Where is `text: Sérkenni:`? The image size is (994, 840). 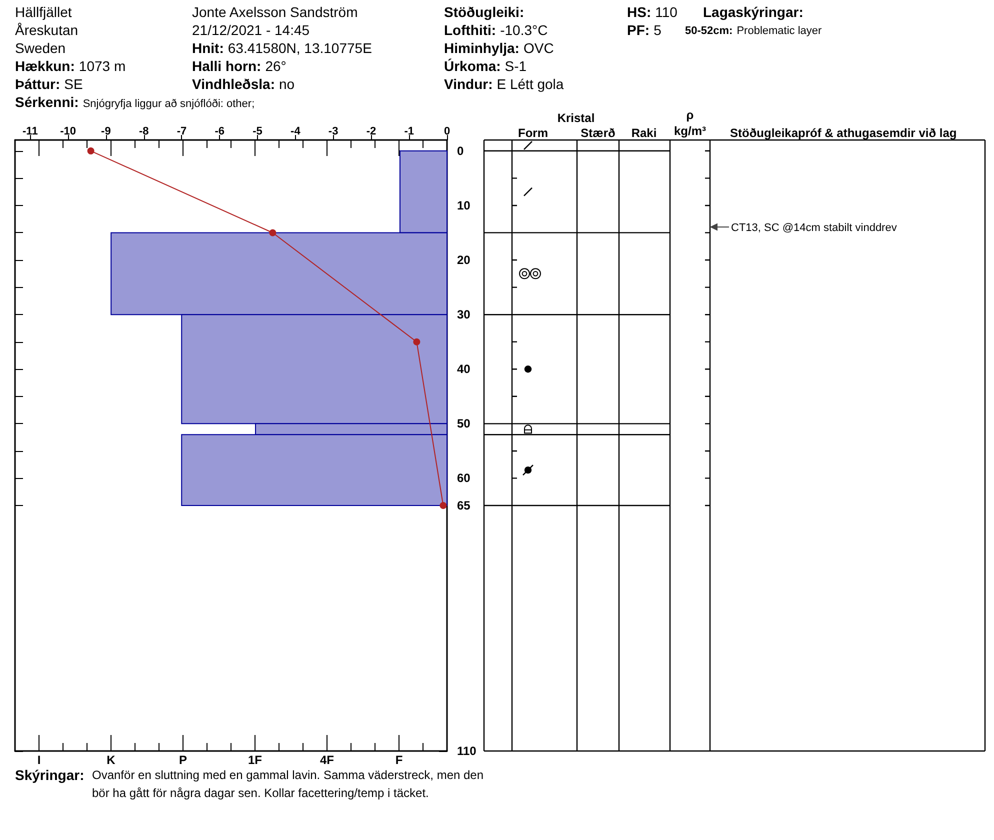
text: Sérkenni: is located at coordinates (47, 102).